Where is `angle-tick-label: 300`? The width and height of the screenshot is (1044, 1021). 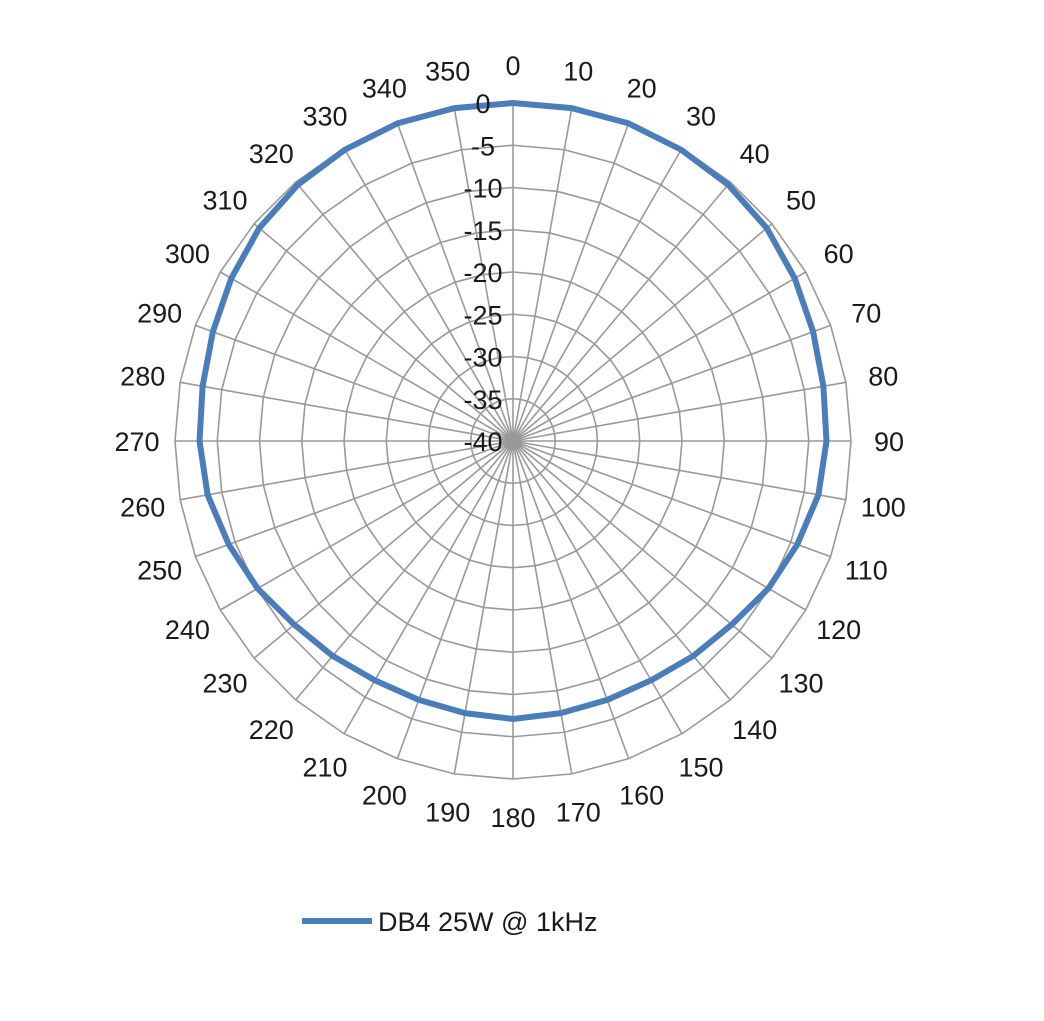 angle-tick-label: 300 is located at coordinates (187, 254).